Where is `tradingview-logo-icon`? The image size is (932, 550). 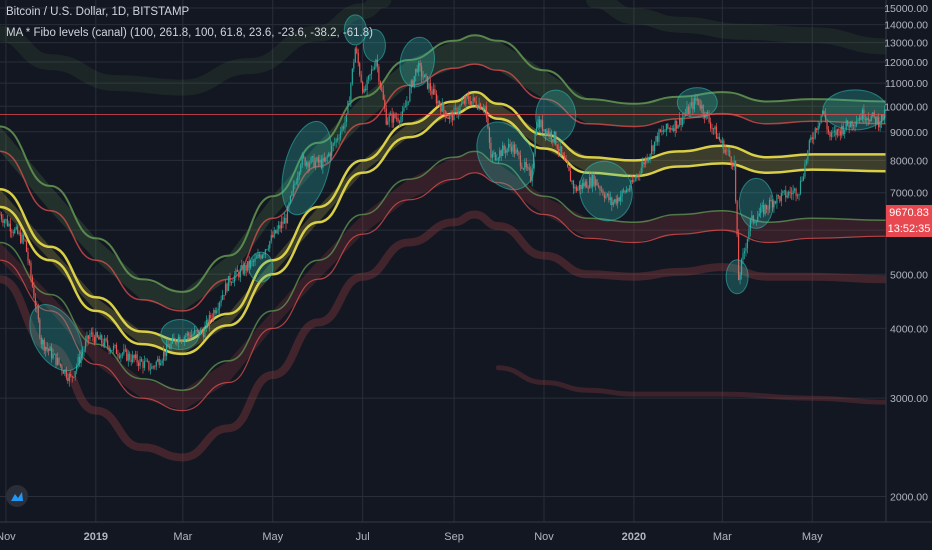
tradingview-logo-icon is located at coordinates (17, 496).